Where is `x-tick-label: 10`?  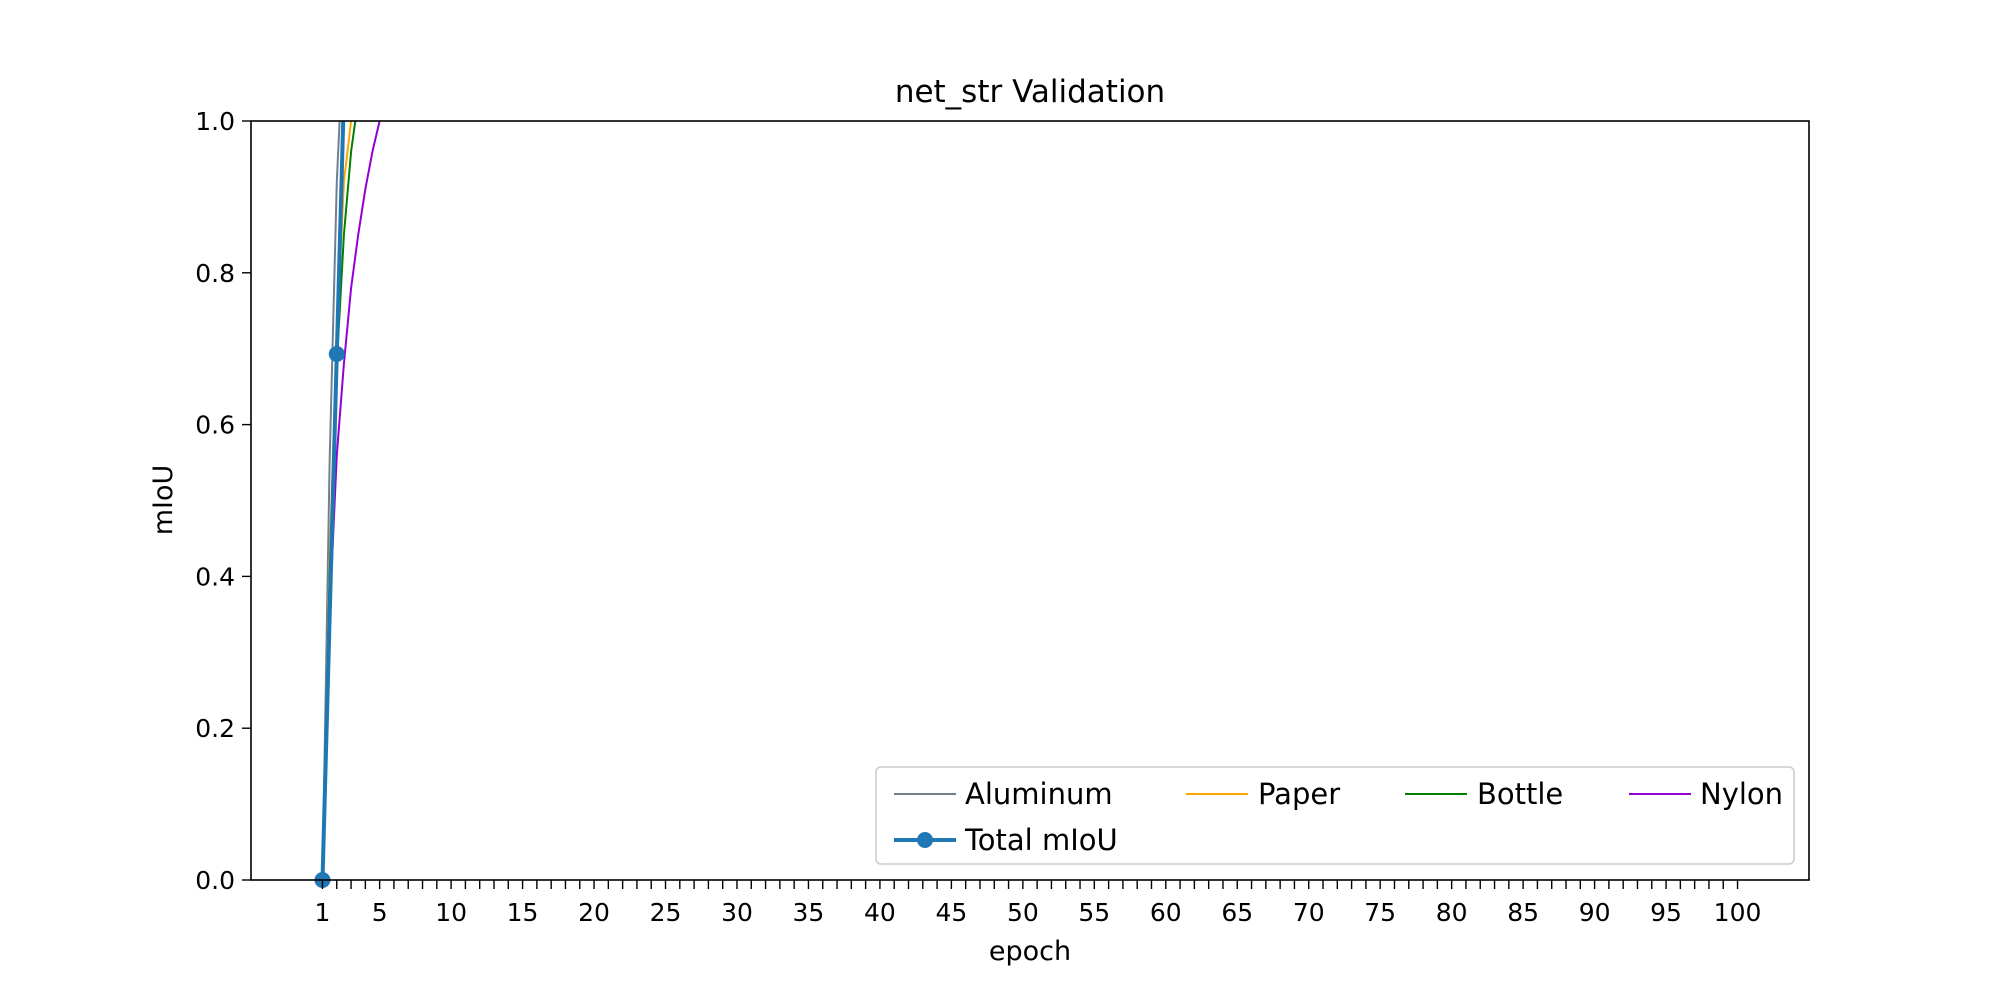
x-tick-label: 10 is located at coordinates (451, 912).